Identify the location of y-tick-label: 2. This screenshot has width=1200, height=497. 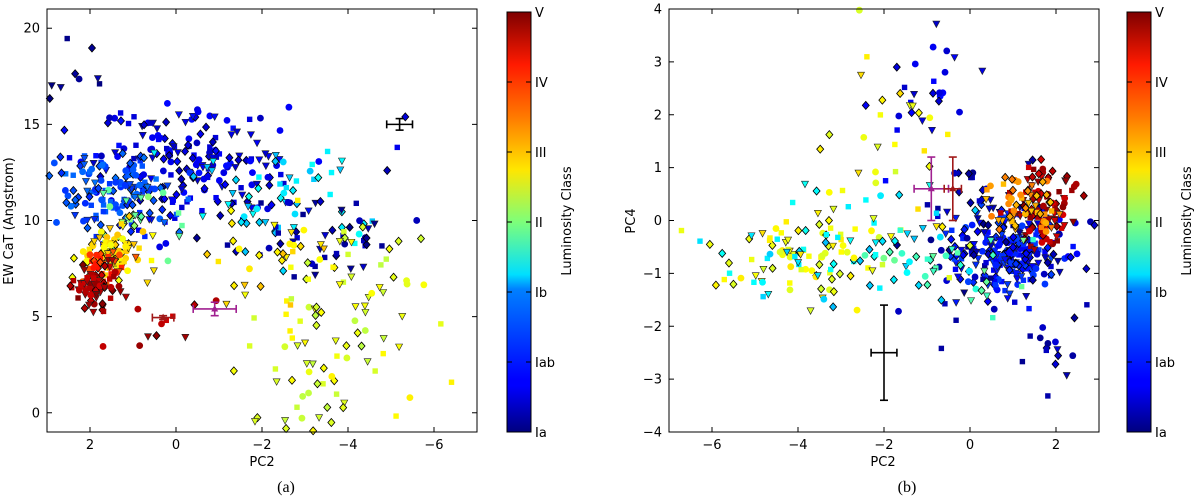
(658, 115).